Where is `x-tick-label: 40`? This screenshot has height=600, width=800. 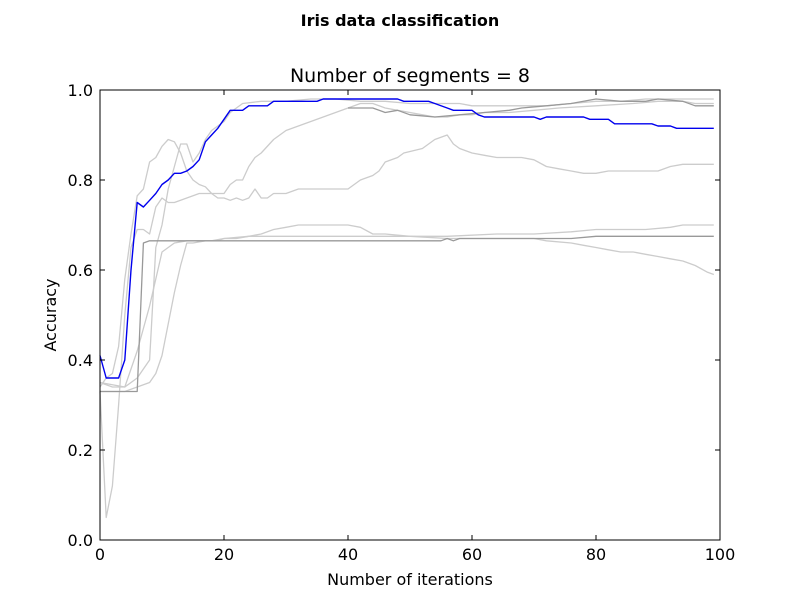
x-tick-label: 40 is located at coordinates (348, 554).